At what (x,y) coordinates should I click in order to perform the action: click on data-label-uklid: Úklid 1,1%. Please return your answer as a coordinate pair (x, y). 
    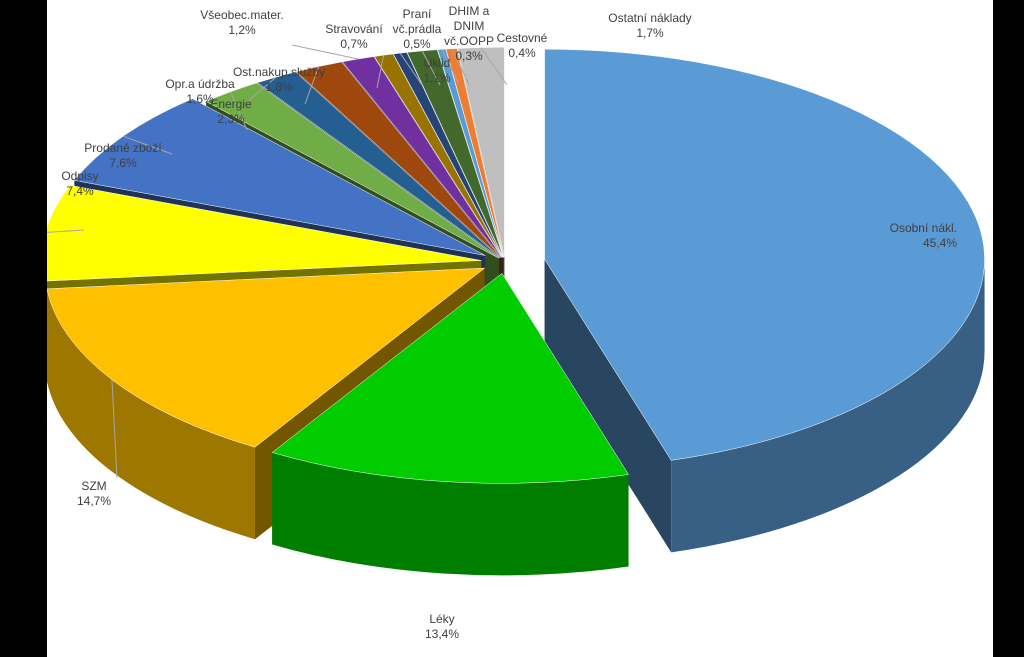
    Looking at the image, I should click on (437, 70).